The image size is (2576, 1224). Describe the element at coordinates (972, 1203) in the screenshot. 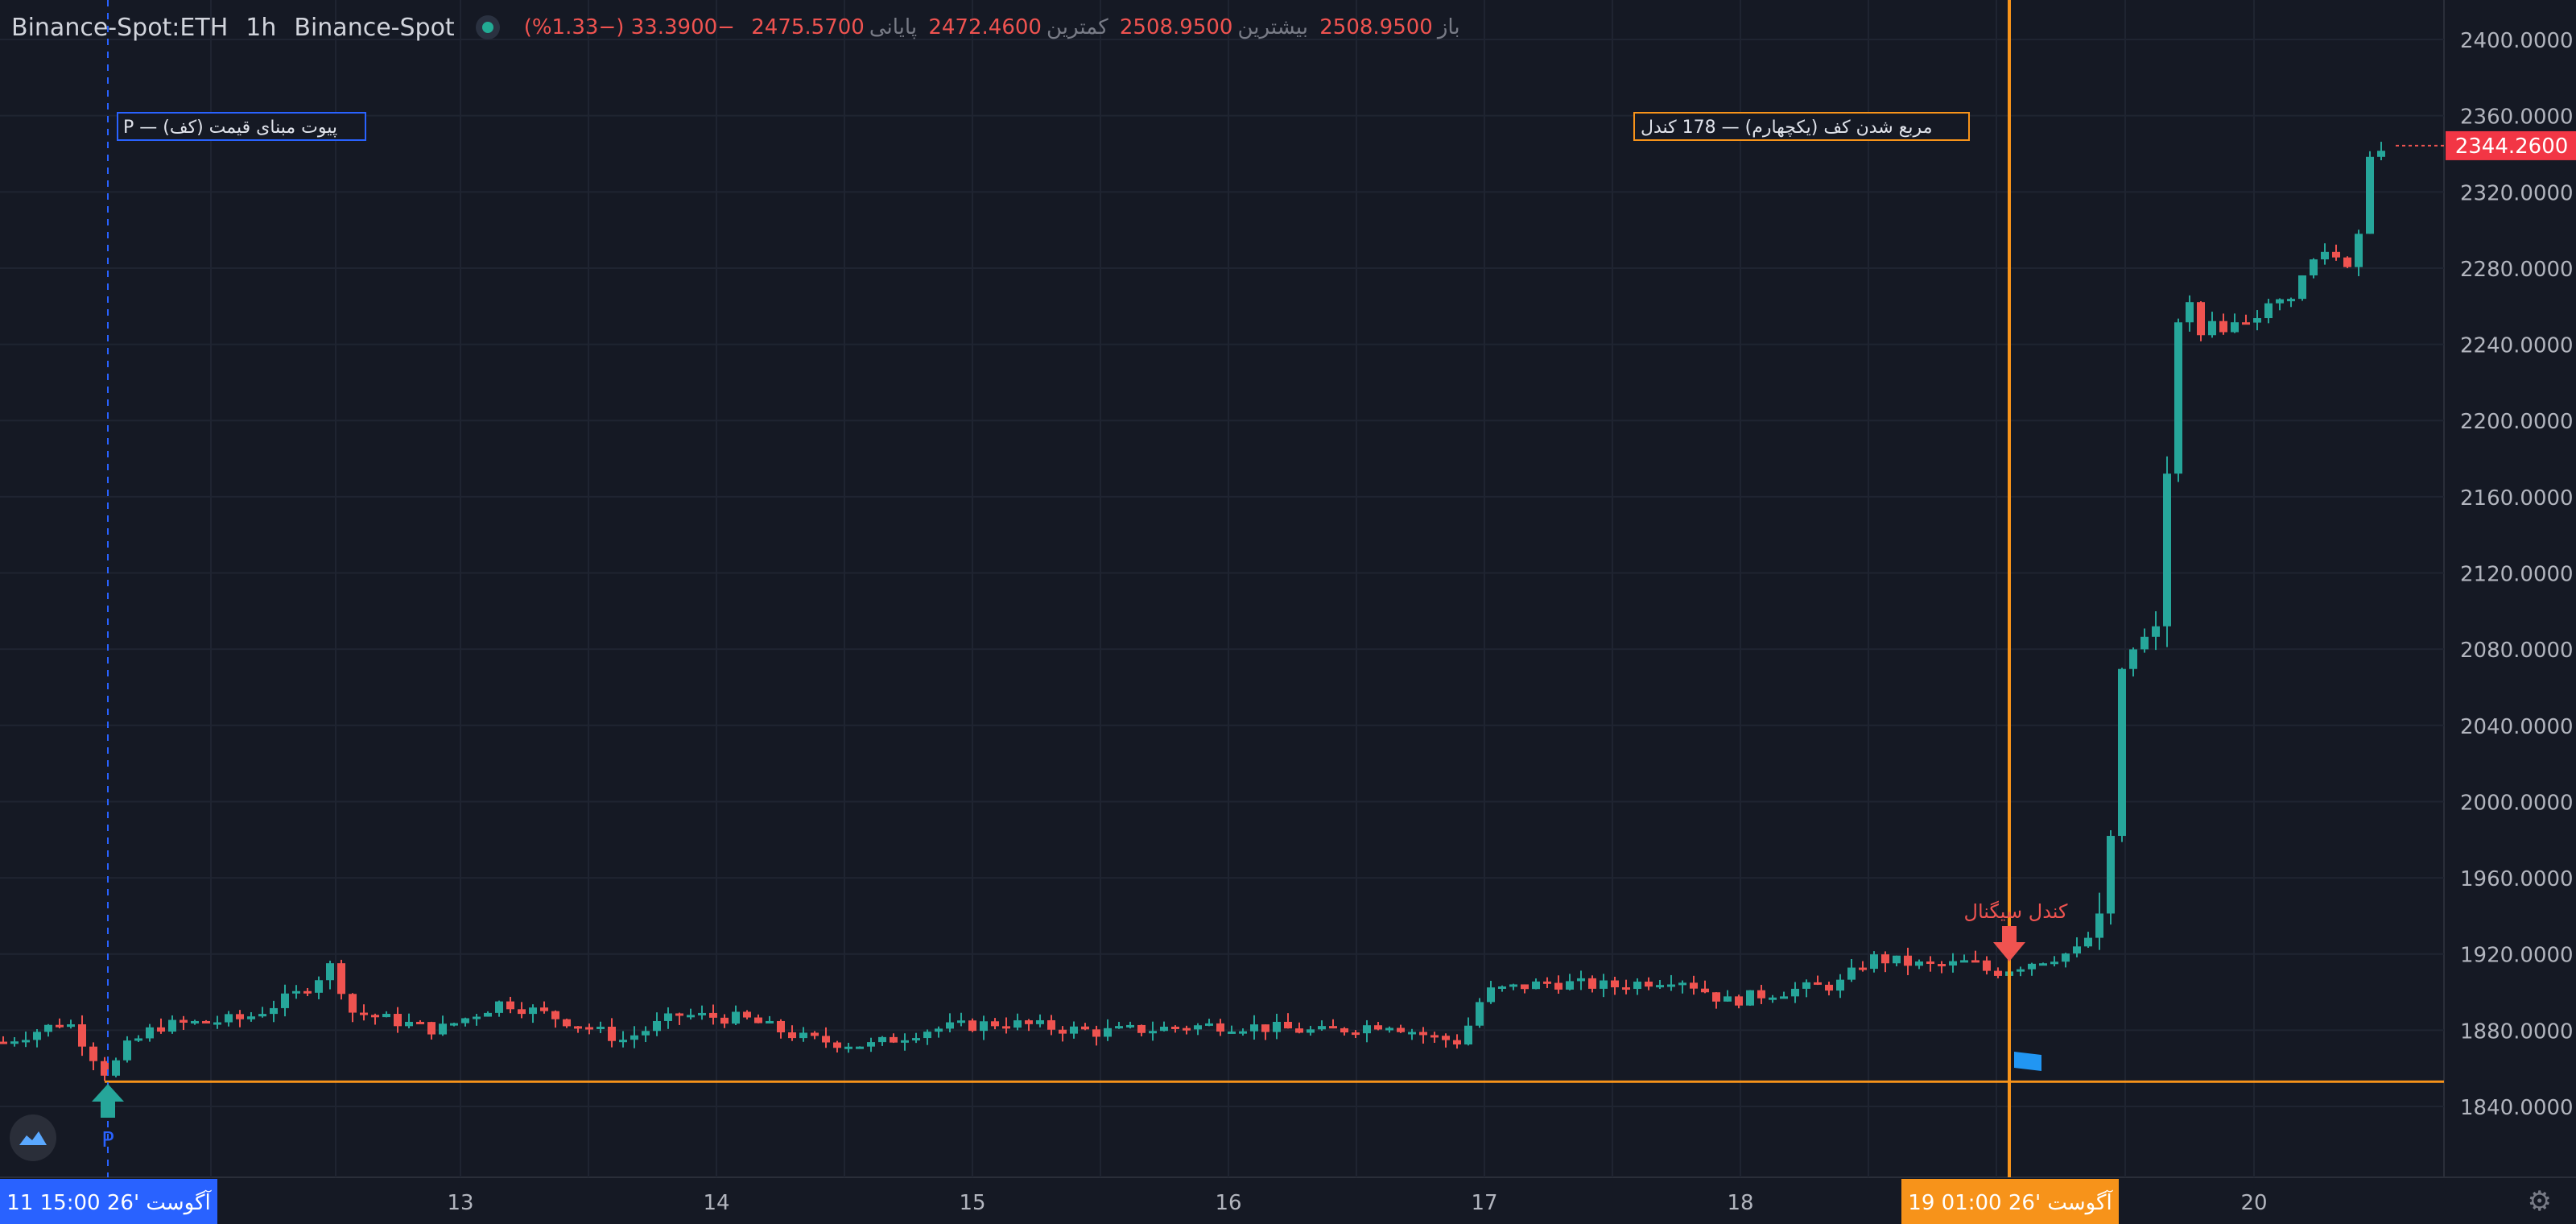

I see `time-tick-label: 15` at that location.